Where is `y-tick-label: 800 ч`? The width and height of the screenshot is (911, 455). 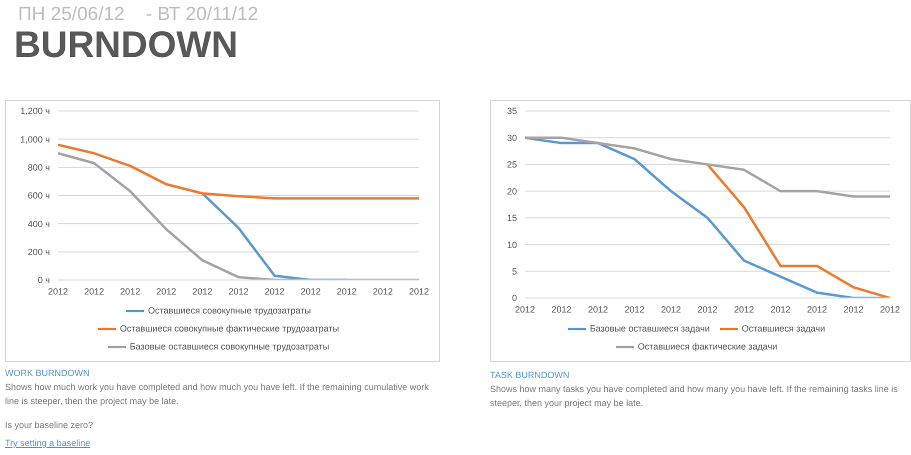
y-tick-label: 800 ч is located at coordinates (39, 167).